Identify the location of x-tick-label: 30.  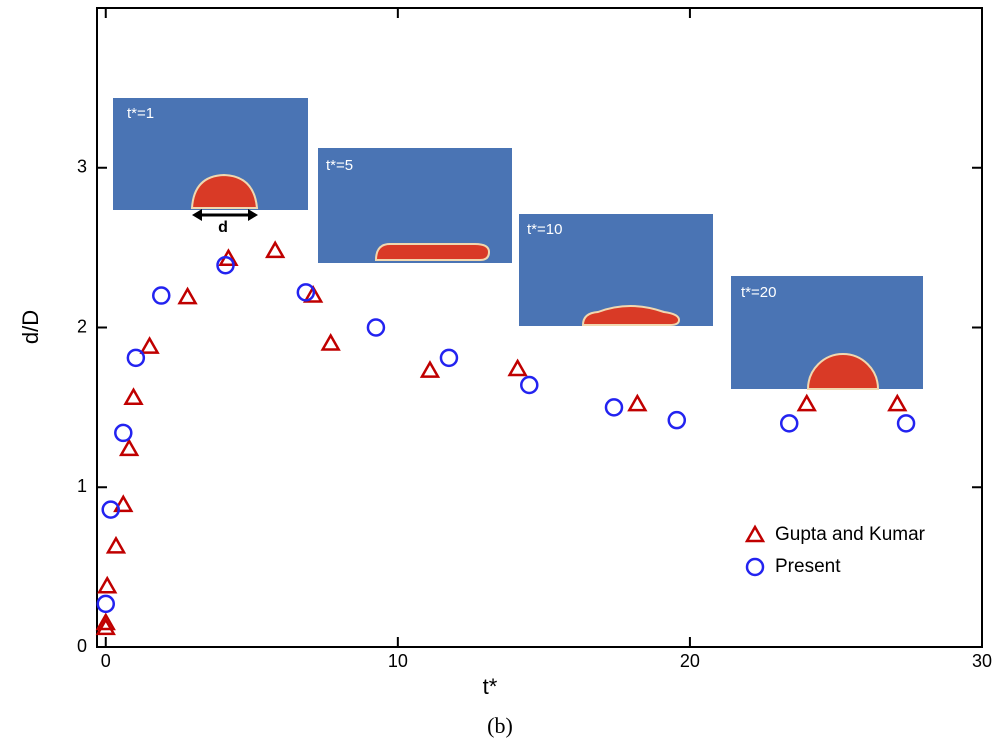
(982, 661).